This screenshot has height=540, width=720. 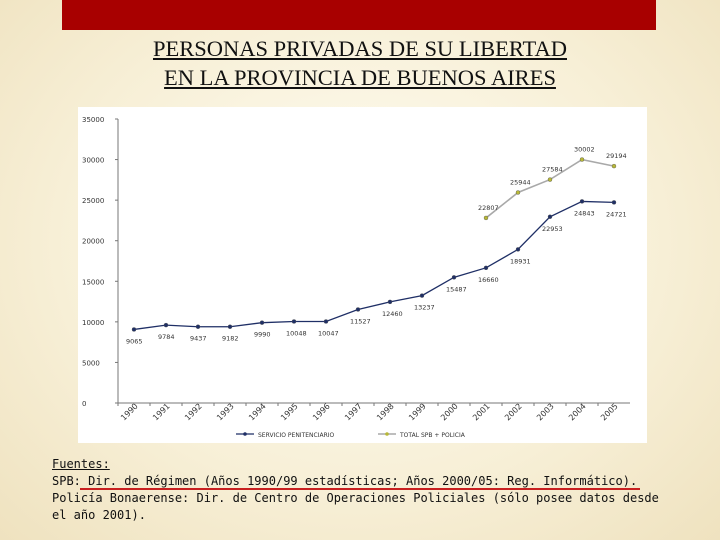 What do you see at coordinates (93, 282) in the screenshot?
I see `y-tick-label: 15000` at bounding box center [93, 282].